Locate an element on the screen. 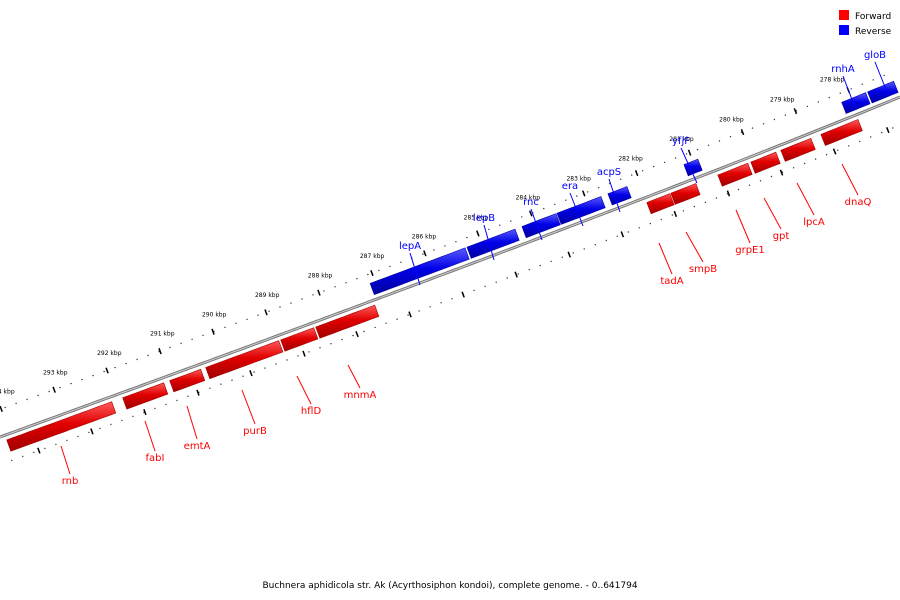 The width and height of the screenshot is (900, 600). gene-label: era is located at coordinates (570, 186).